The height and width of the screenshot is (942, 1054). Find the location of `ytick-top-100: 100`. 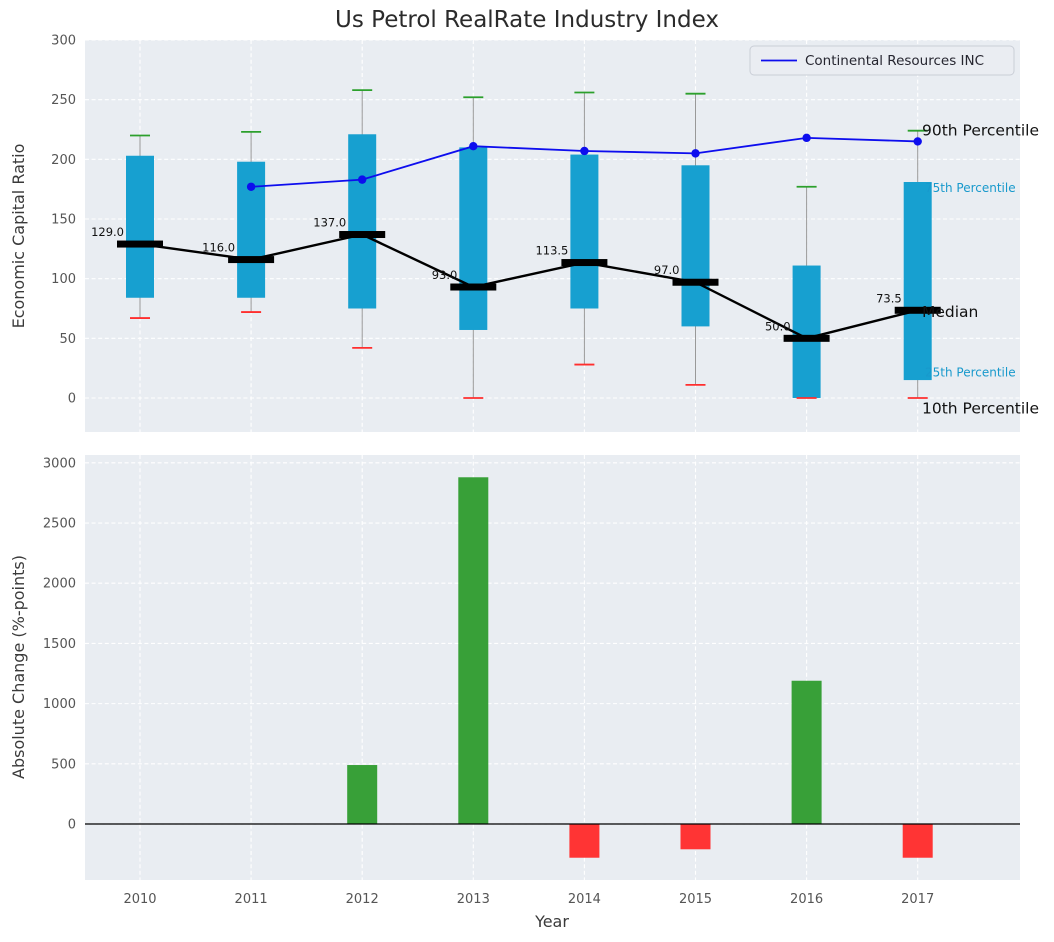

ytick-top-100: 100 is located at coordinates (63, 279).